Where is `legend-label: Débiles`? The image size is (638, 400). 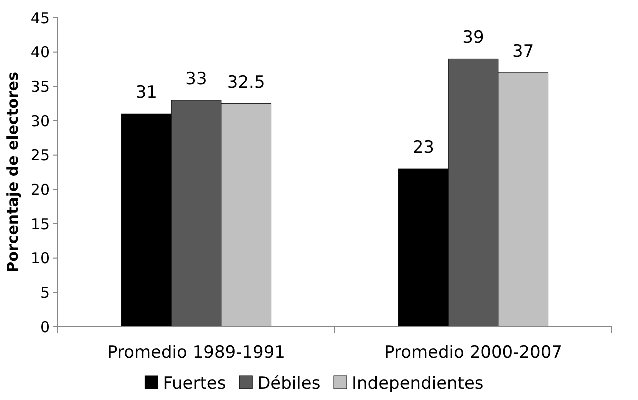
legend-label: Débiles is located at coordinates (289, 384).